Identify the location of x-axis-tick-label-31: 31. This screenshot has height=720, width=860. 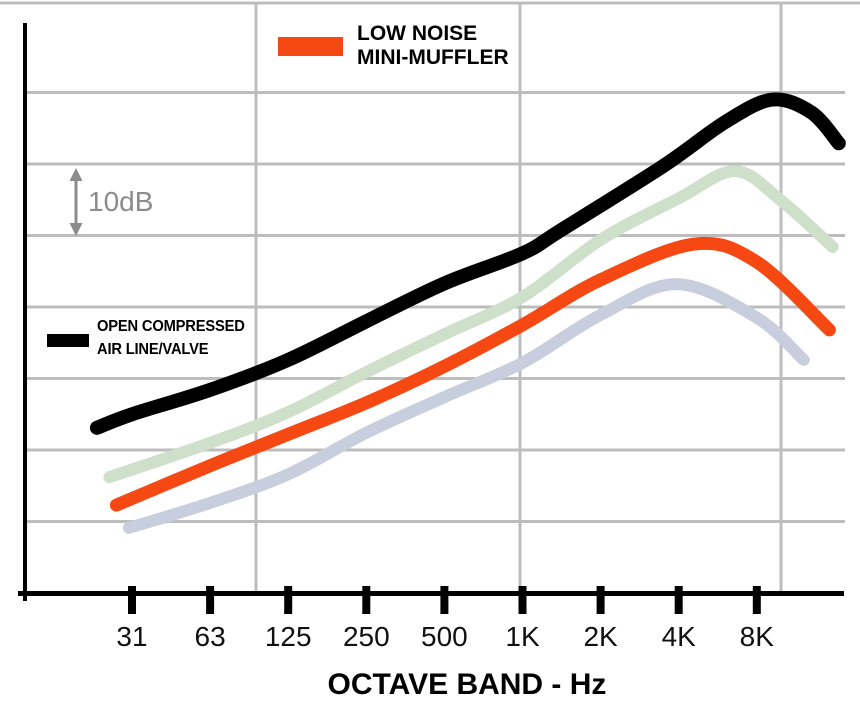
(132, 636).